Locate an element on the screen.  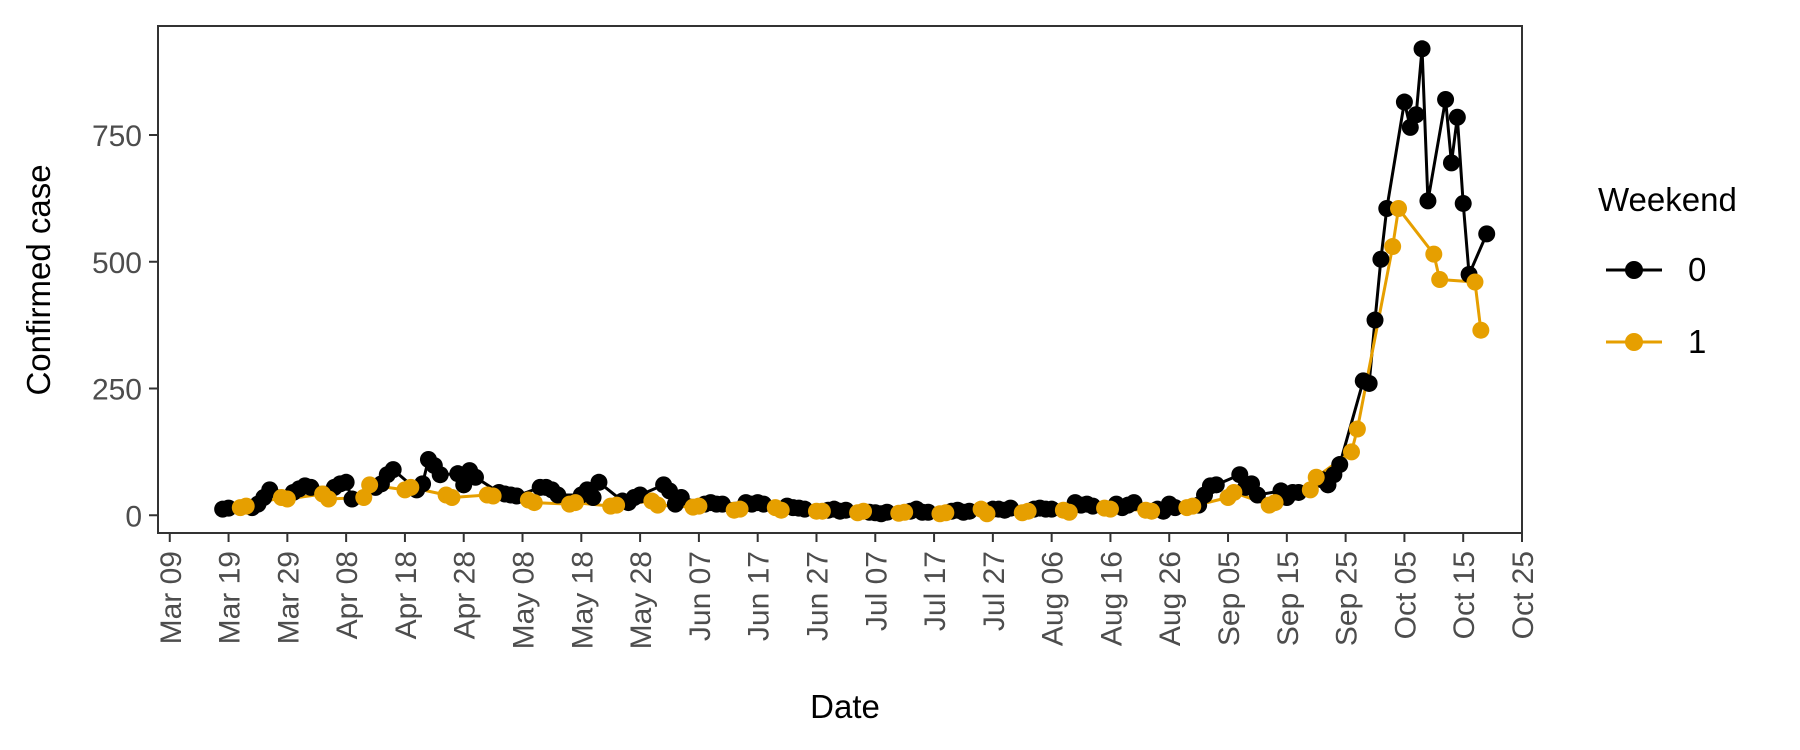
legend-entry-1: 1 is located at coordinates (1656, 341).